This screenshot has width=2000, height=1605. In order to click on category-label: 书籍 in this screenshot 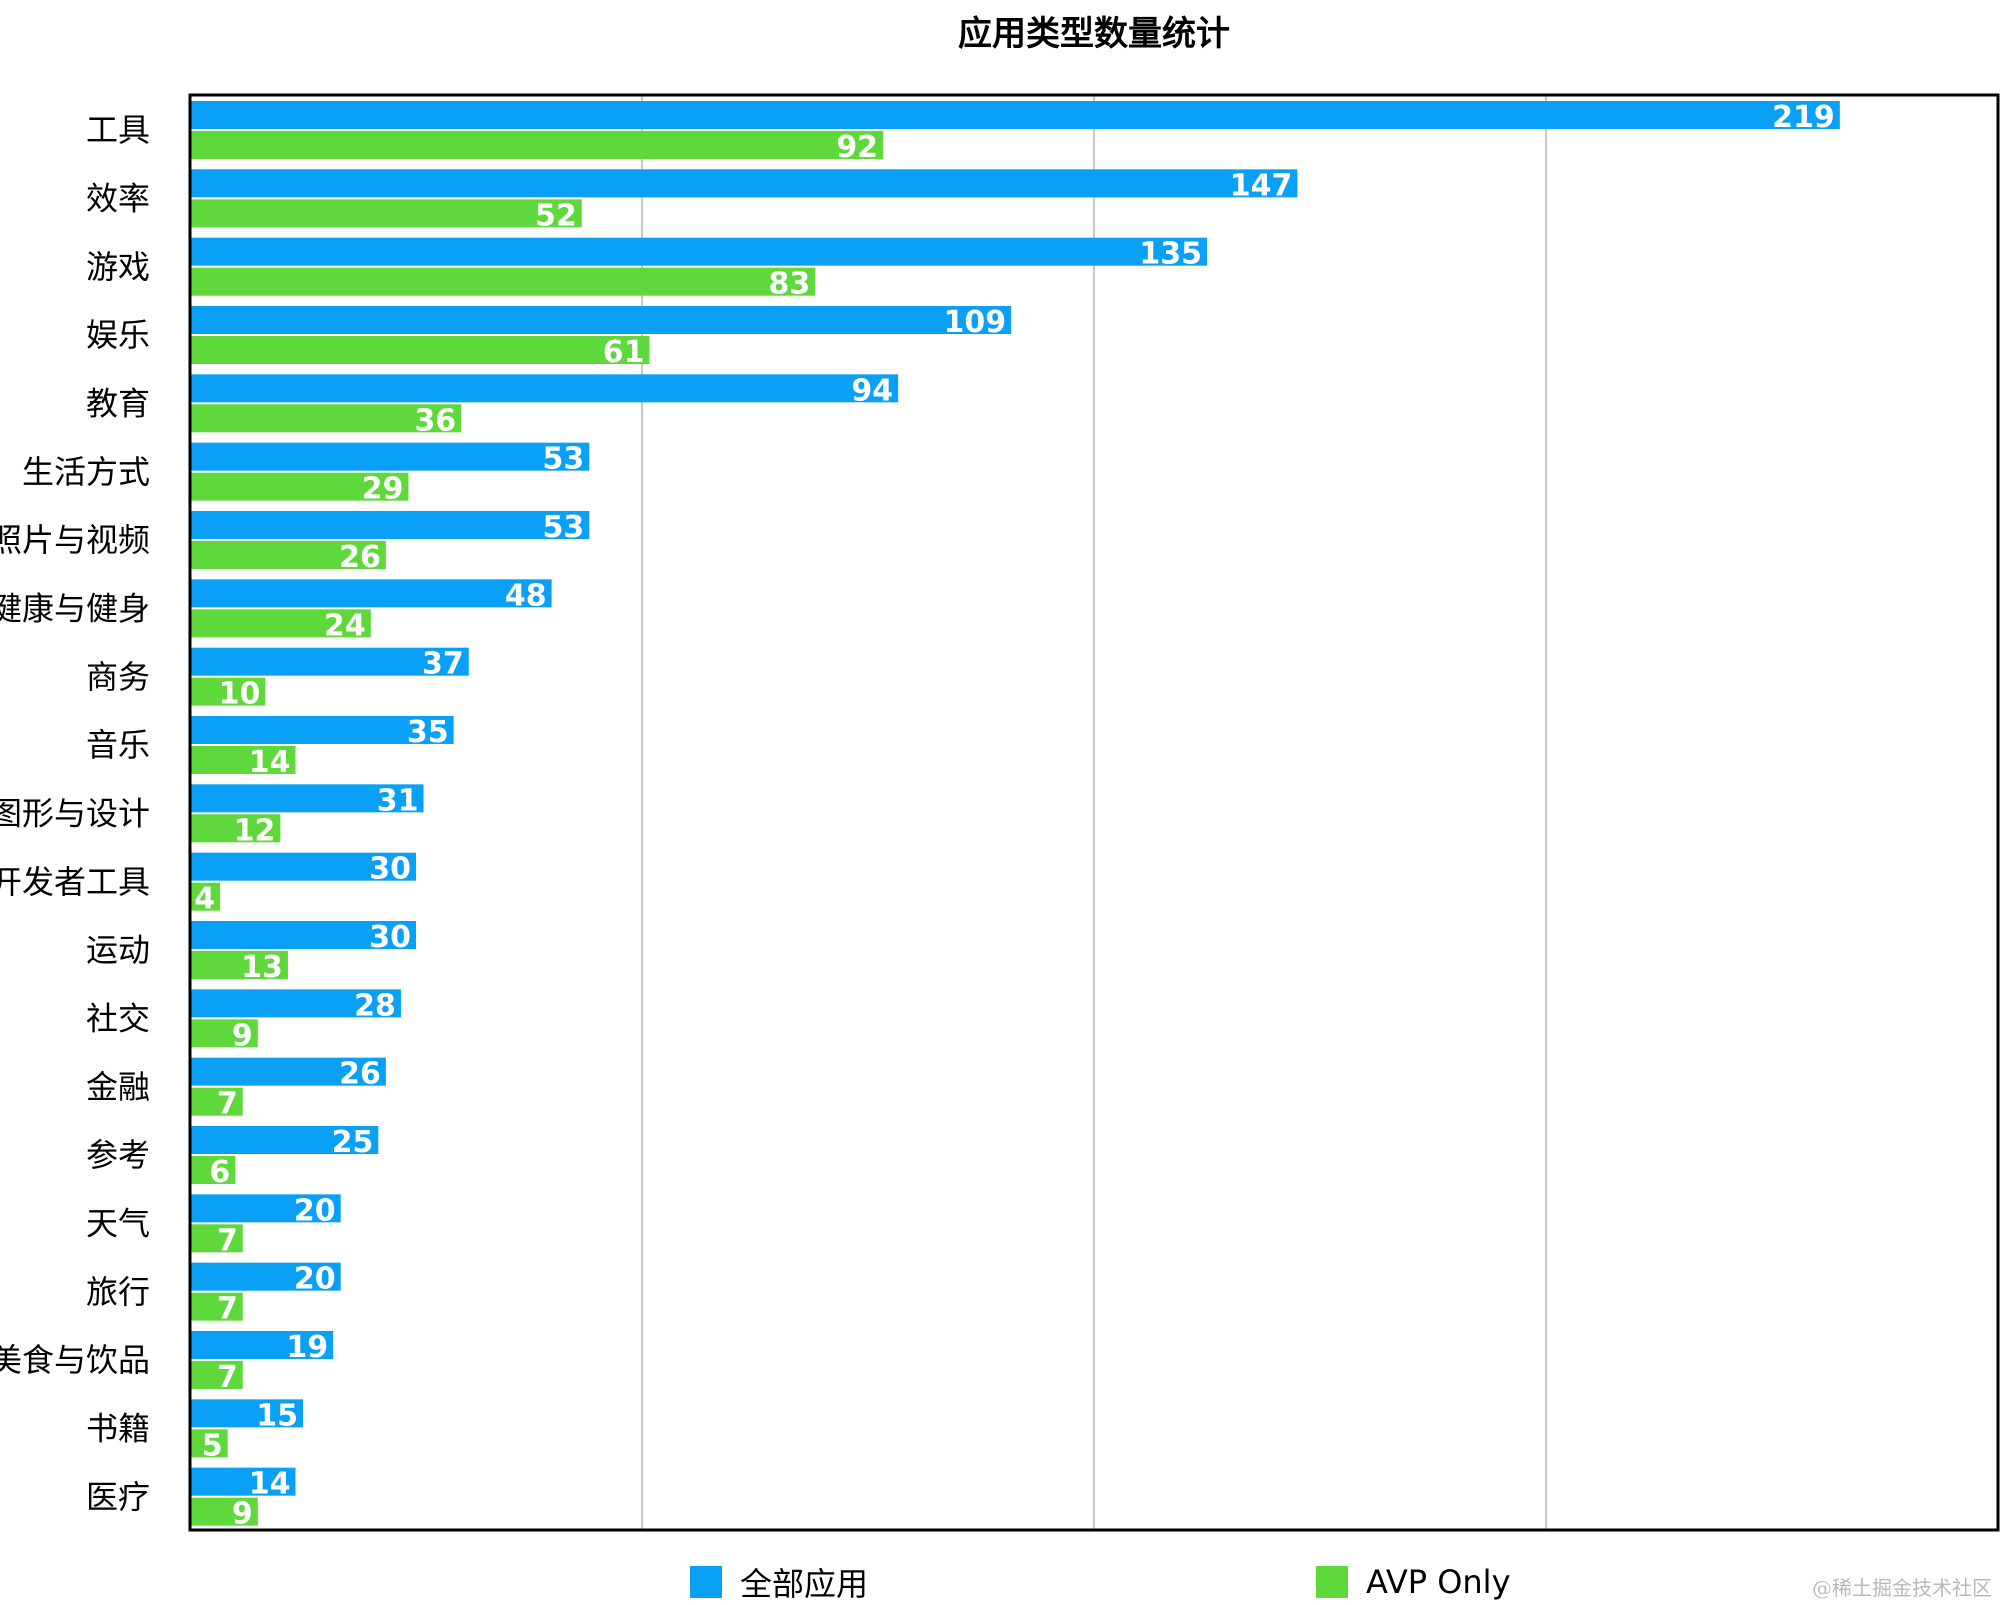, I will do `click(118, 1429)`.